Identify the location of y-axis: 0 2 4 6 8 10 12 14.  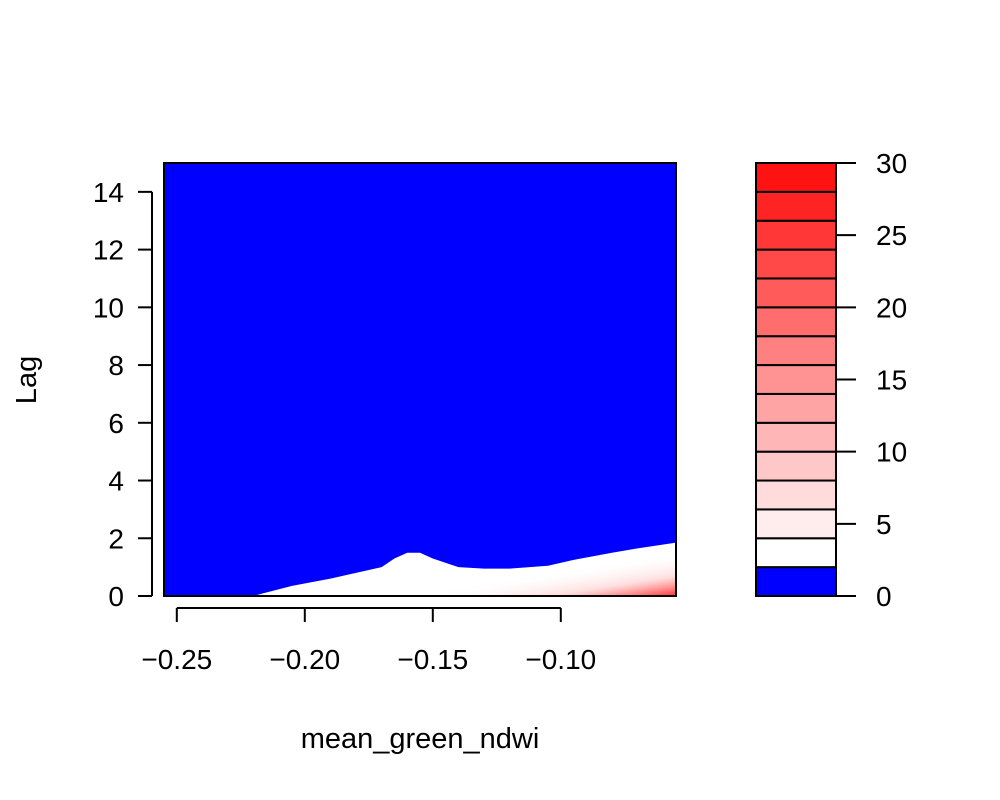
(123, 394).